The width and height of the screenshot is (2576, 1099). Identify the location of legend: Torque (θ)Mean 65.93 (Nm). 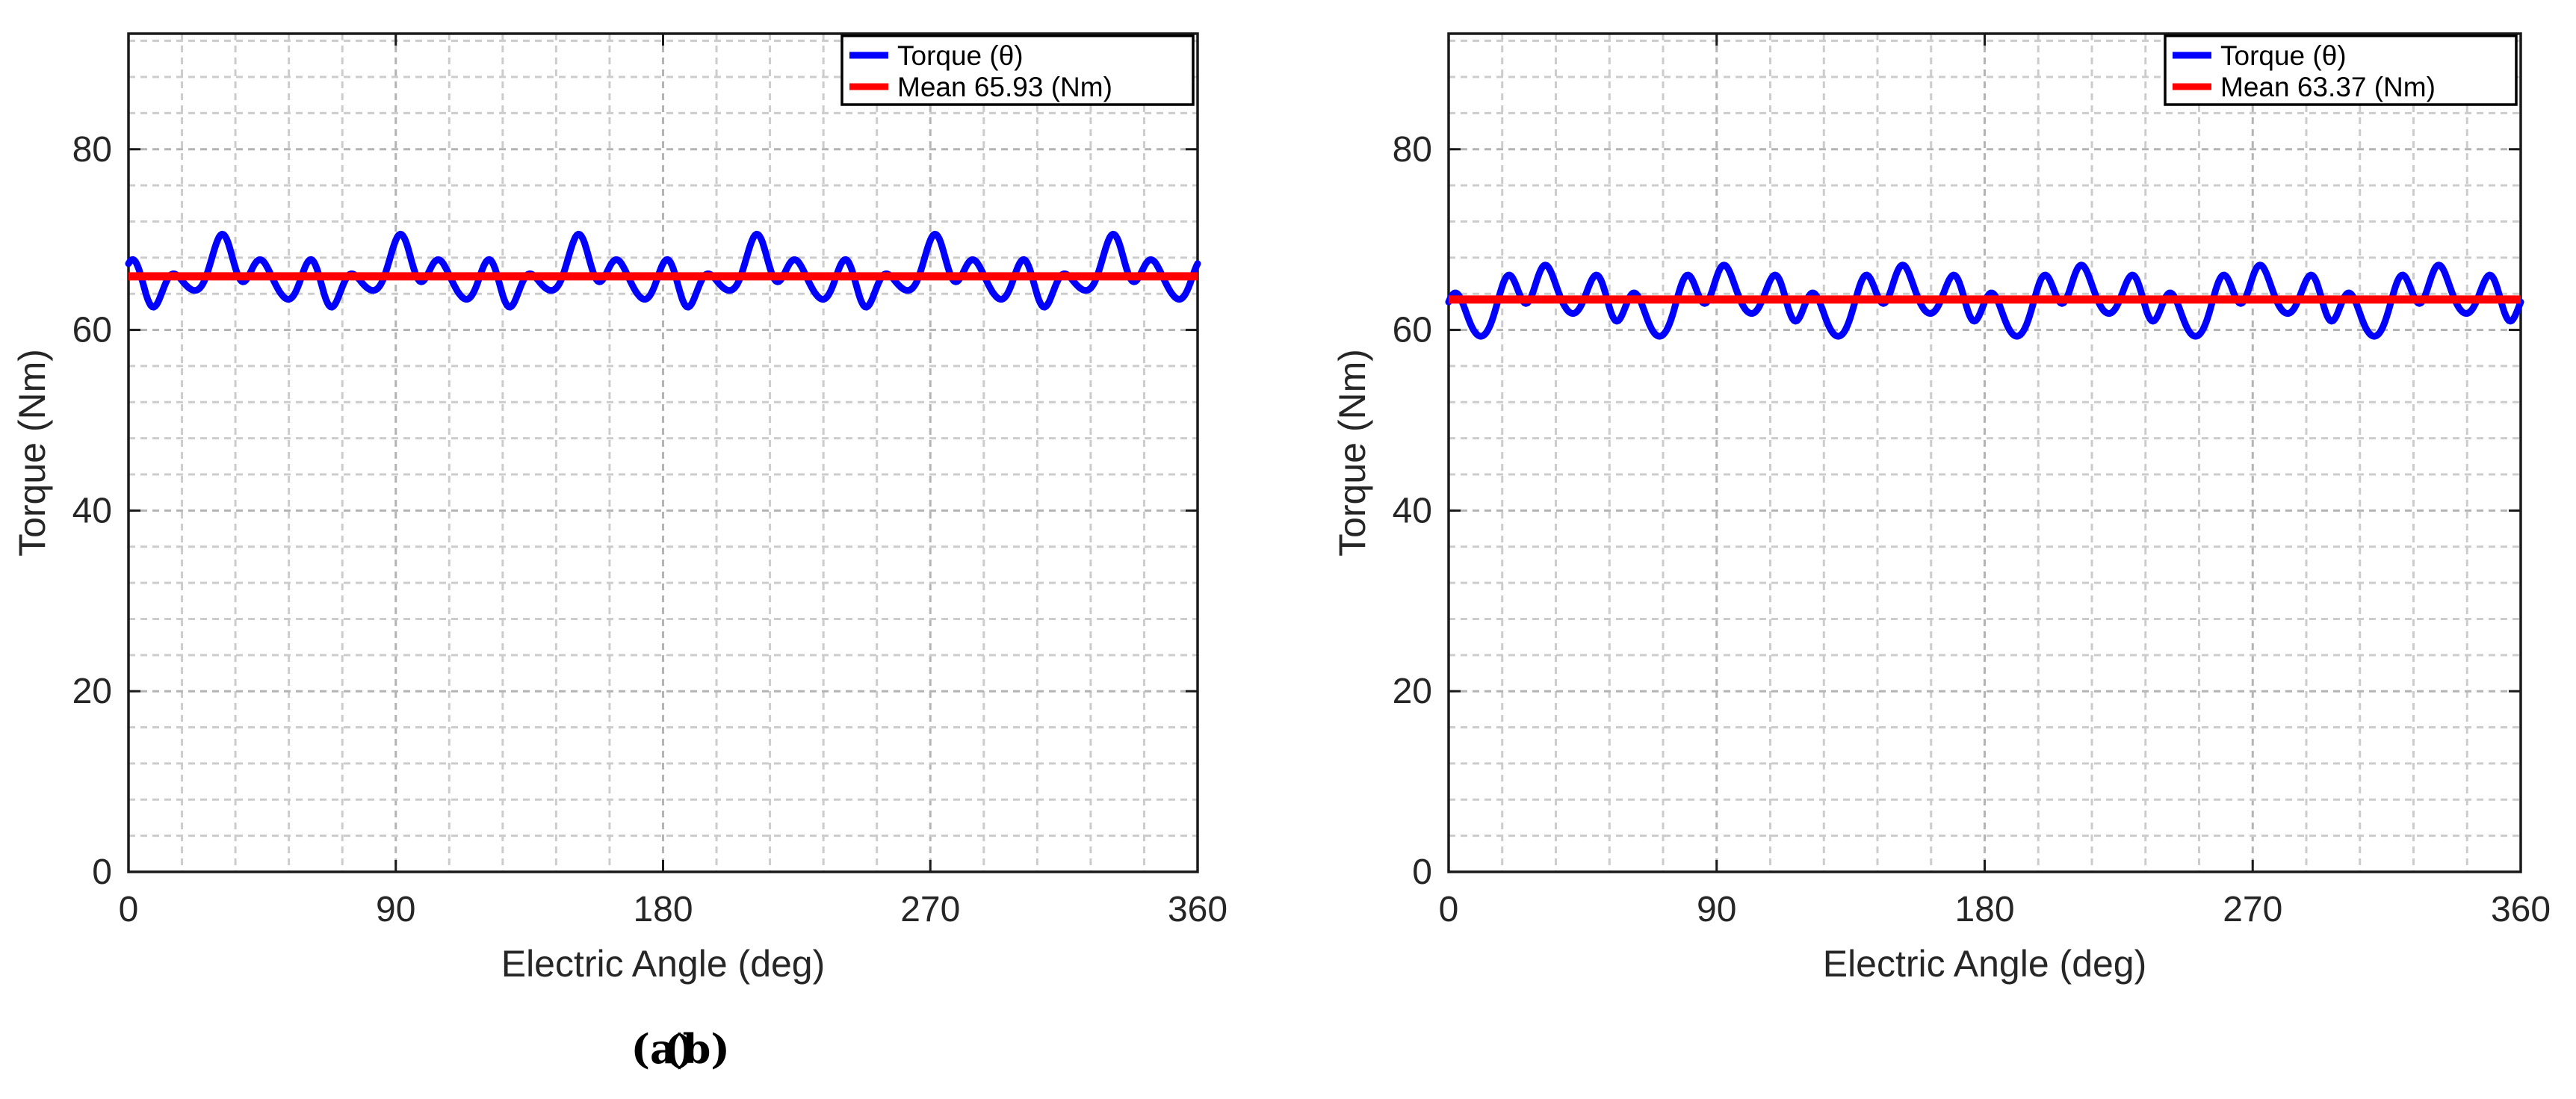
(1017, 70).